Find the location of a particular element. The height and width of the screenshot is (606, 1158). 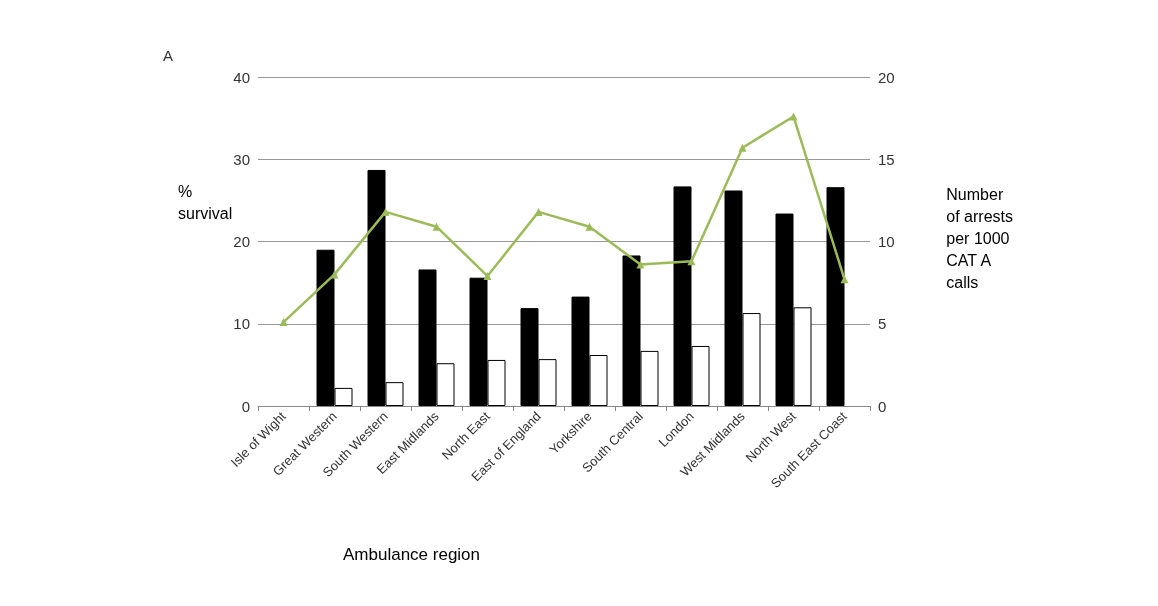

y2-tick-label: 15 is located at coordinates (886, 159).